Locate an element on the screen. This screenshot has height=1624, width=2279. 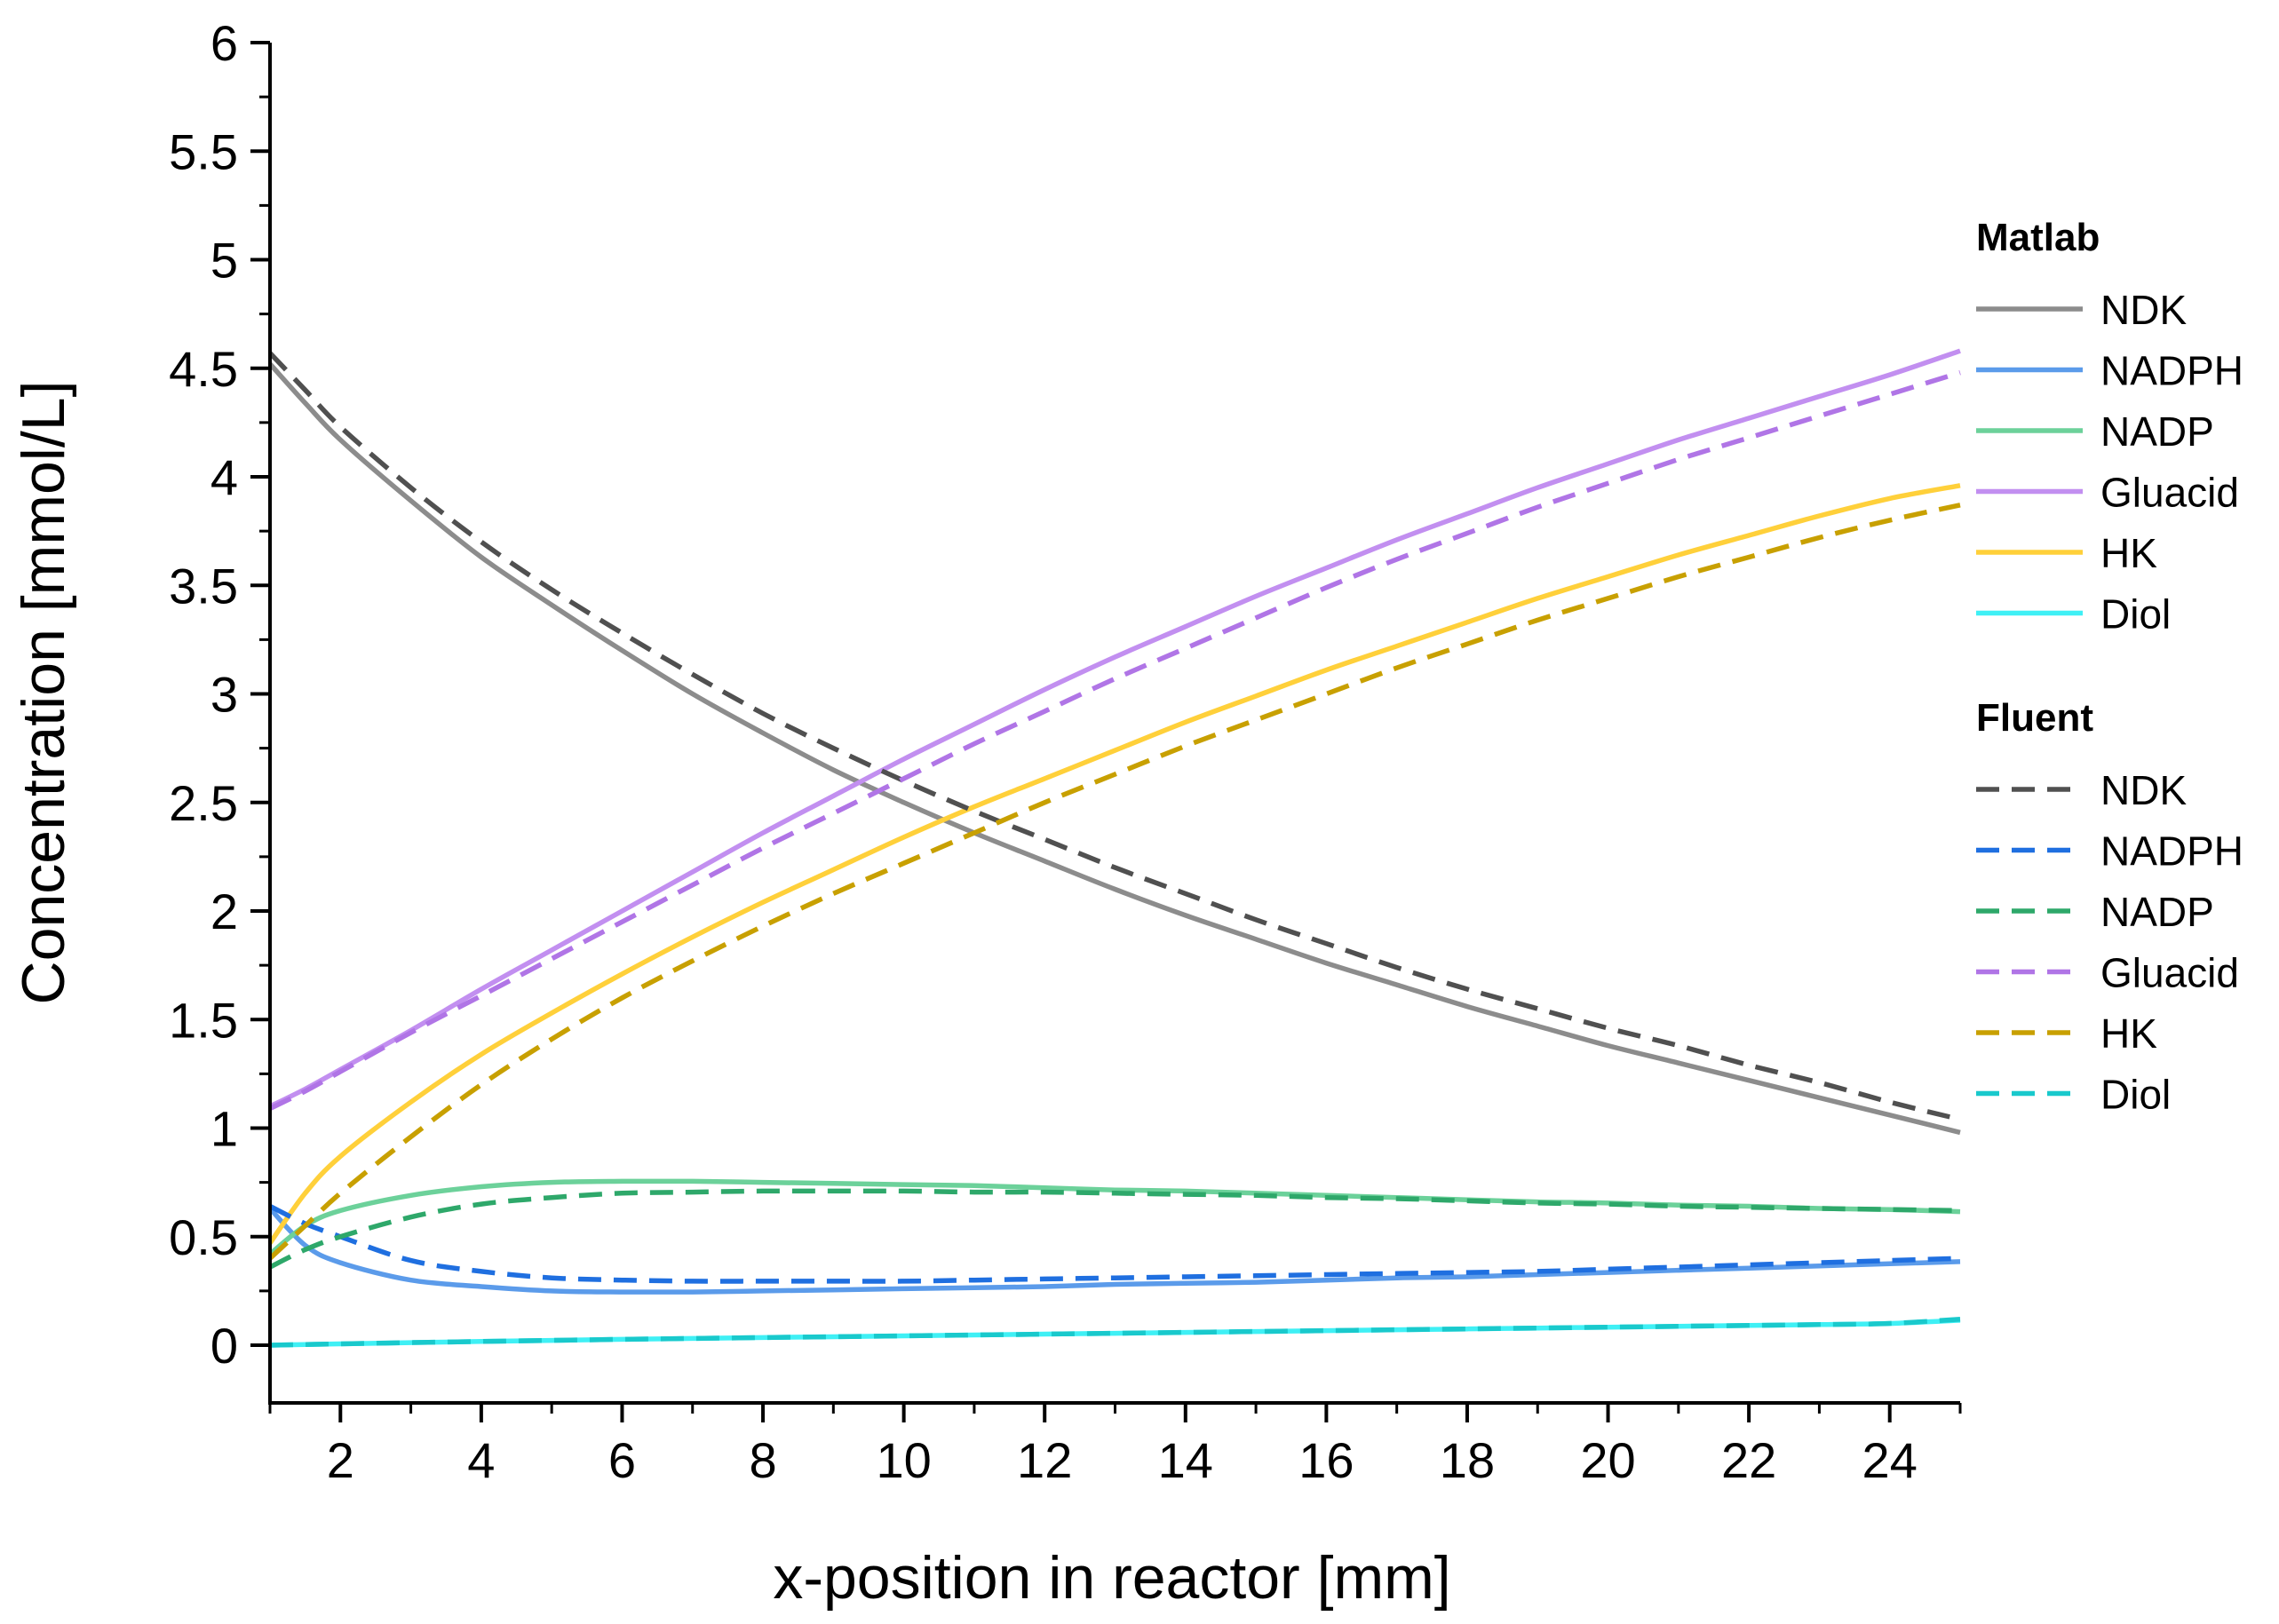
series-fluent-nadph is located at coordinates (1114, 1244).